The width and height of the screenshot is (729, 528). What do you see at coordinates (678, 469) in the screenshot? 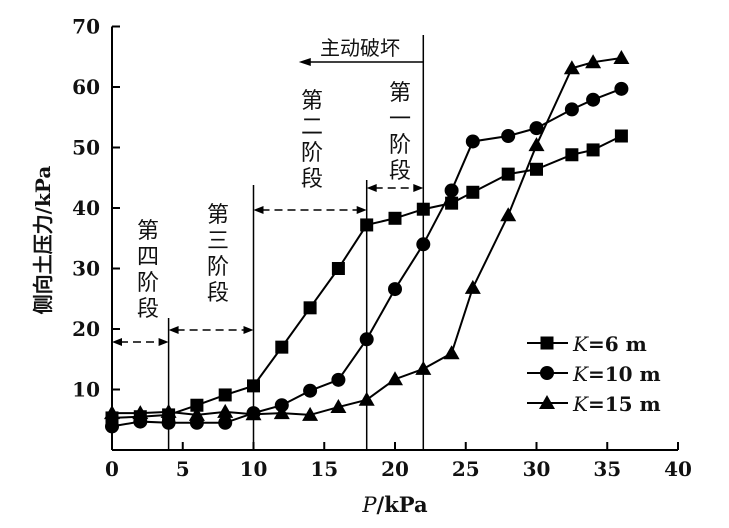
I see `x-tick-label: 40` at bounding box center [678, 469].